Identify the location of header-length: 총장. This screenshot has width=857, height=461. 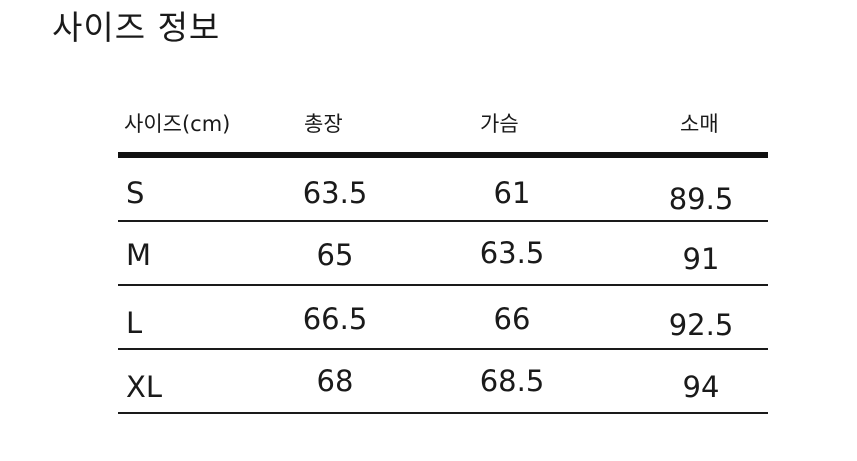
(323, 124).